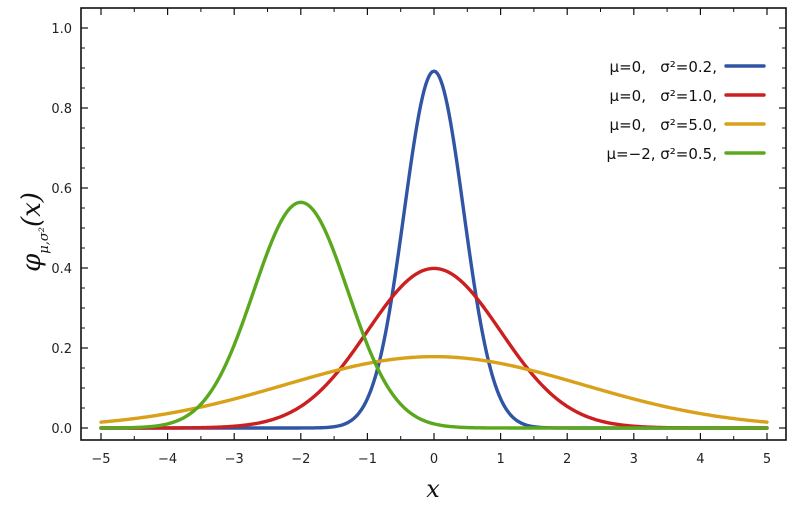  I want to click on y-tick-label: 0.0, so click(61, 429).